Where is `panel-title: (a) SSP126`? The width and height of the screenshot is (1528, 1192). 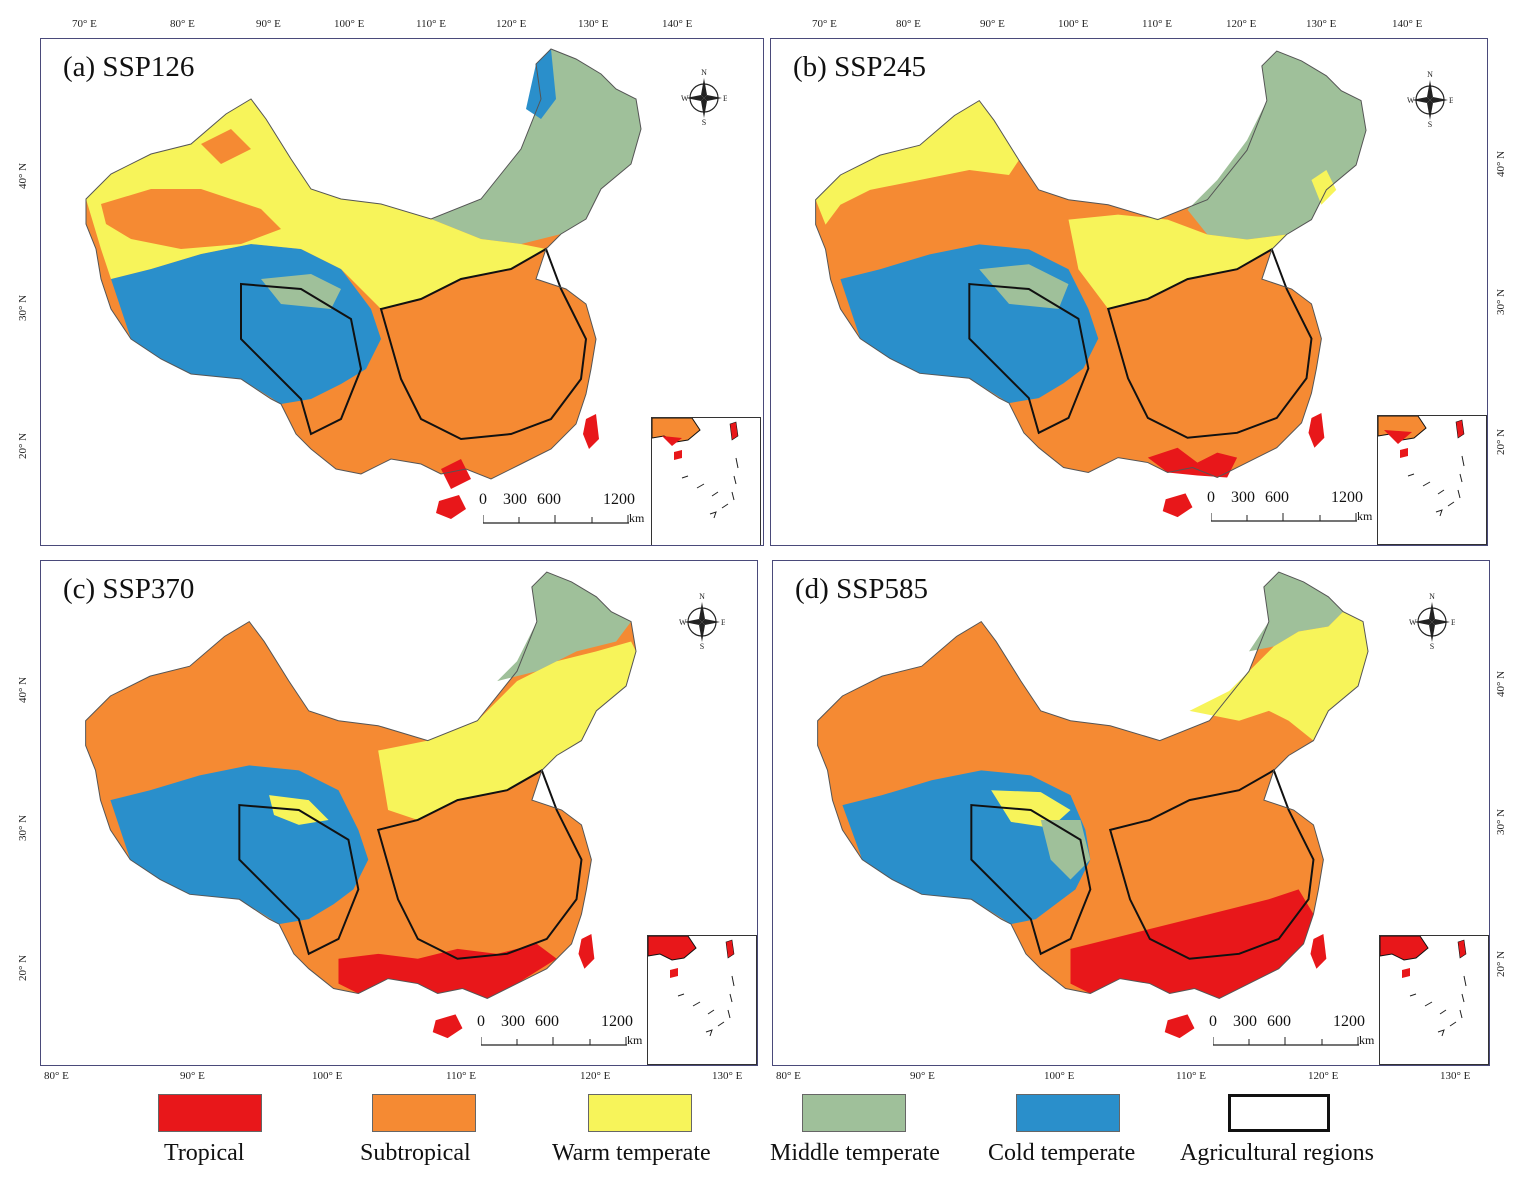 panel-title: (a) SSP126 is located at coordinates (129, 67).